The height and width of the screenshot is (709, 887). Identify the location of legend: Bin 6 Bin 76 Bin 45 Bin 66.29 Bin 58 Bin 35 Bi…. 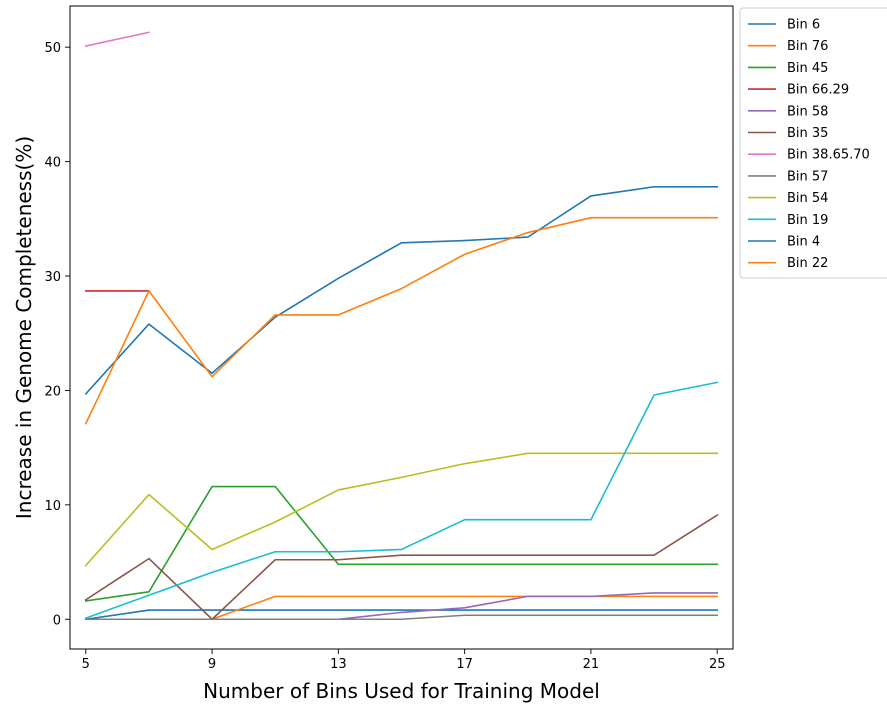
(813, 143).